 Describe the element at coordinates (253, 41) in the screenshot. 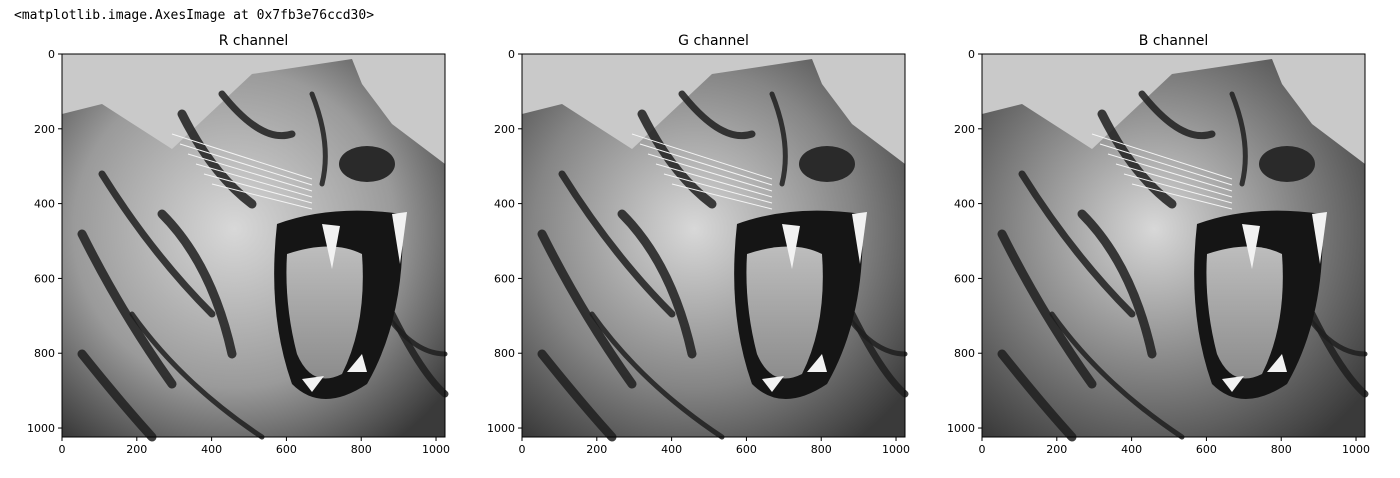

I see `subplot-title: R channel` at that location.